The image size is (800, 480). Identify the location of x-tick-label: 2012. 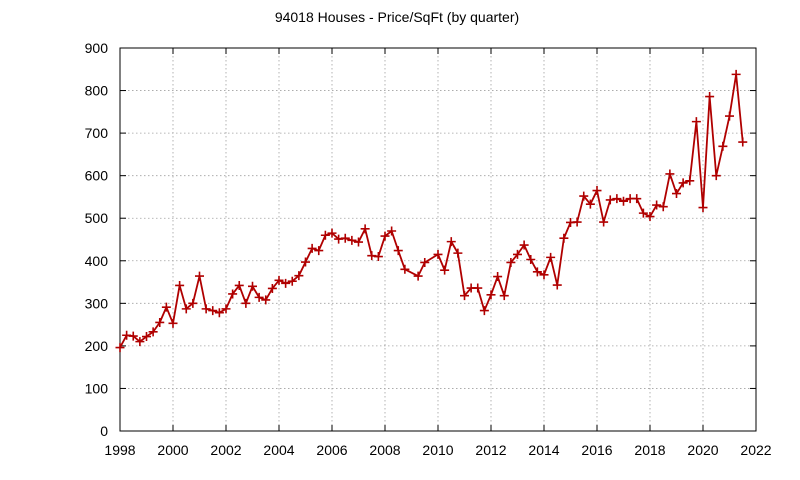
(490, 450).